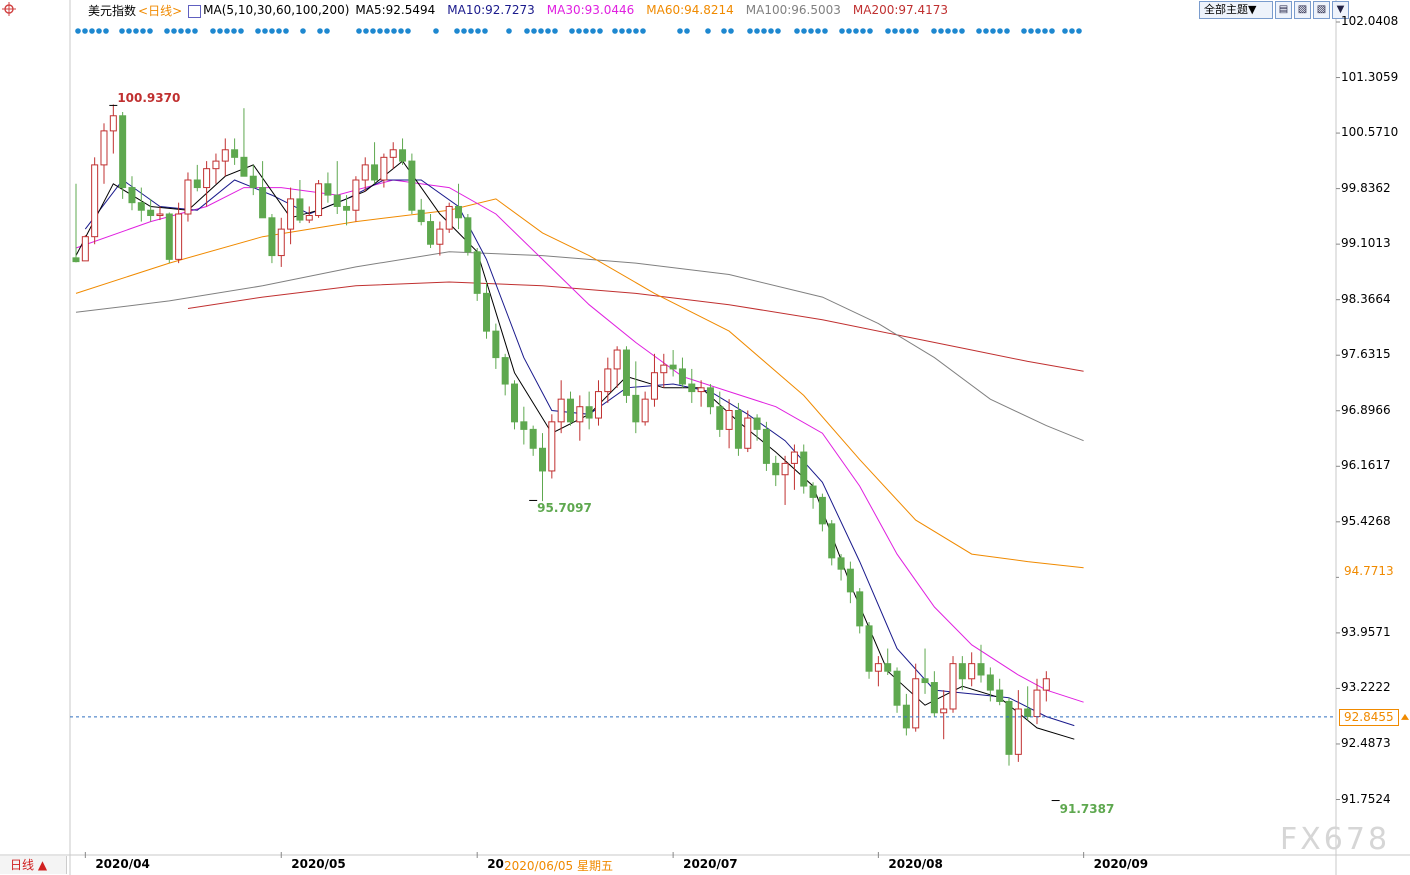  I want to click on crosshair-icon, so click(9, 9).